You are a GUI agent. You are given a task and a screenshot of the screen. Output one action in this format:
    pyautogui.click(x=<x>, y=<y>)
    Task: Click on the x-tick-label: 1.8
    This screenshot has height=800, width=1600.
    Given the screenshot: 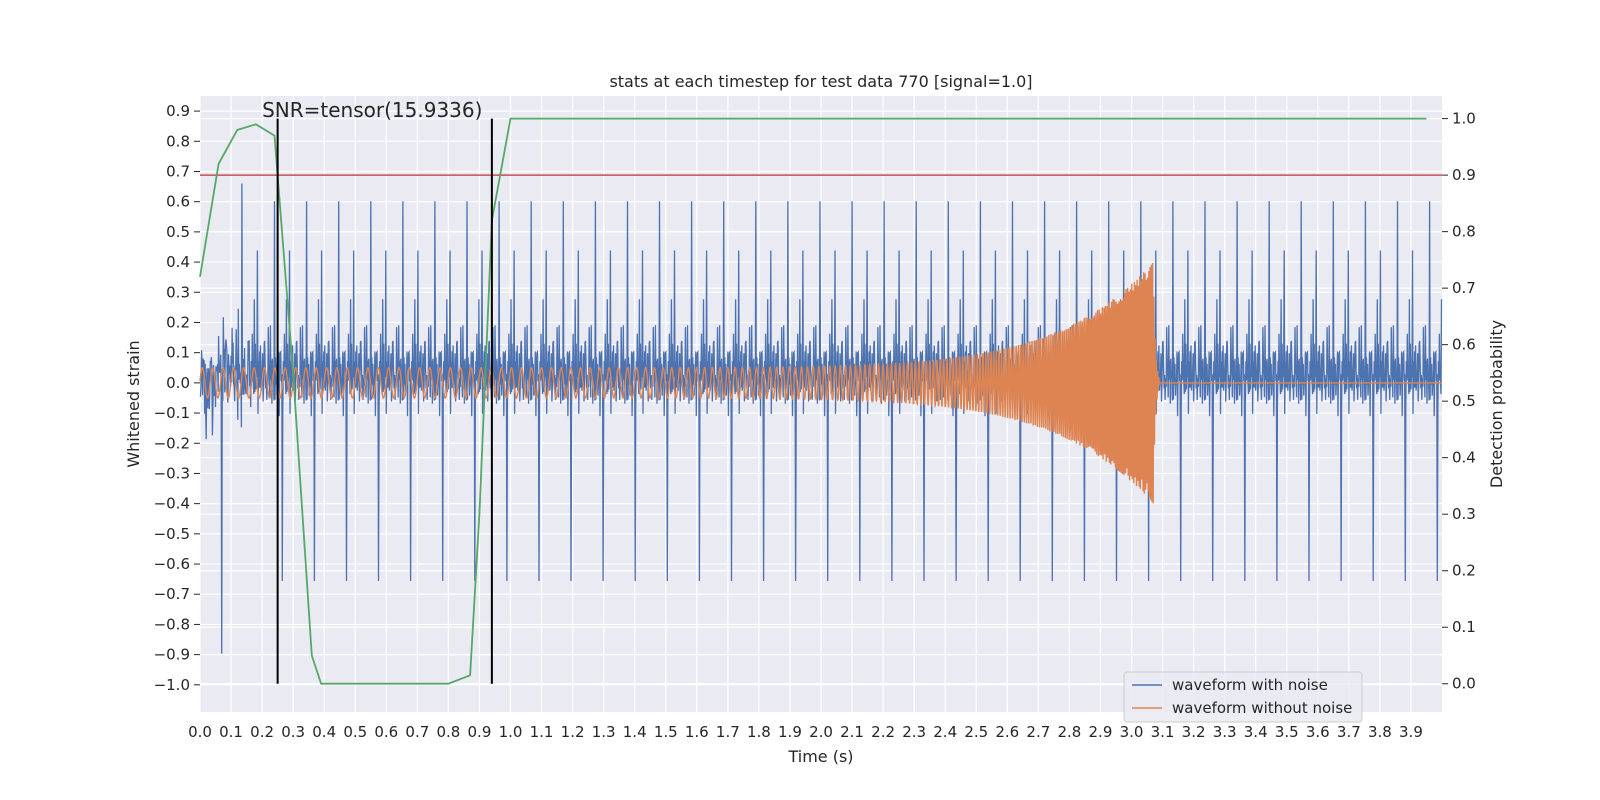 What is the action you would take?
    pyautogui.click(x=759, y=732)
    